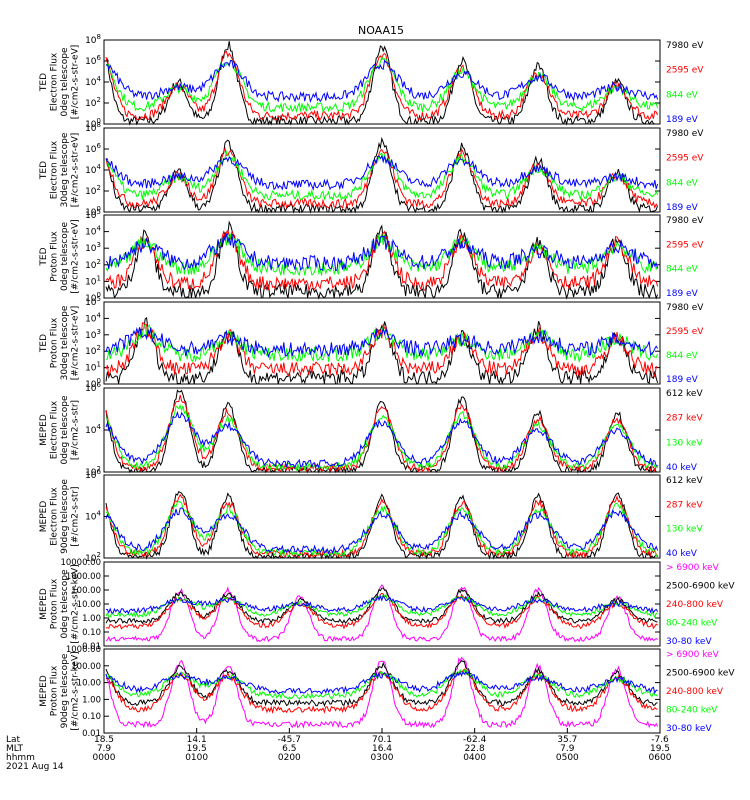  What do you see at coordinates (660, 740) in the screenshot?
I see `x-tick-label: -7.6` at bounding box center [660, 740].